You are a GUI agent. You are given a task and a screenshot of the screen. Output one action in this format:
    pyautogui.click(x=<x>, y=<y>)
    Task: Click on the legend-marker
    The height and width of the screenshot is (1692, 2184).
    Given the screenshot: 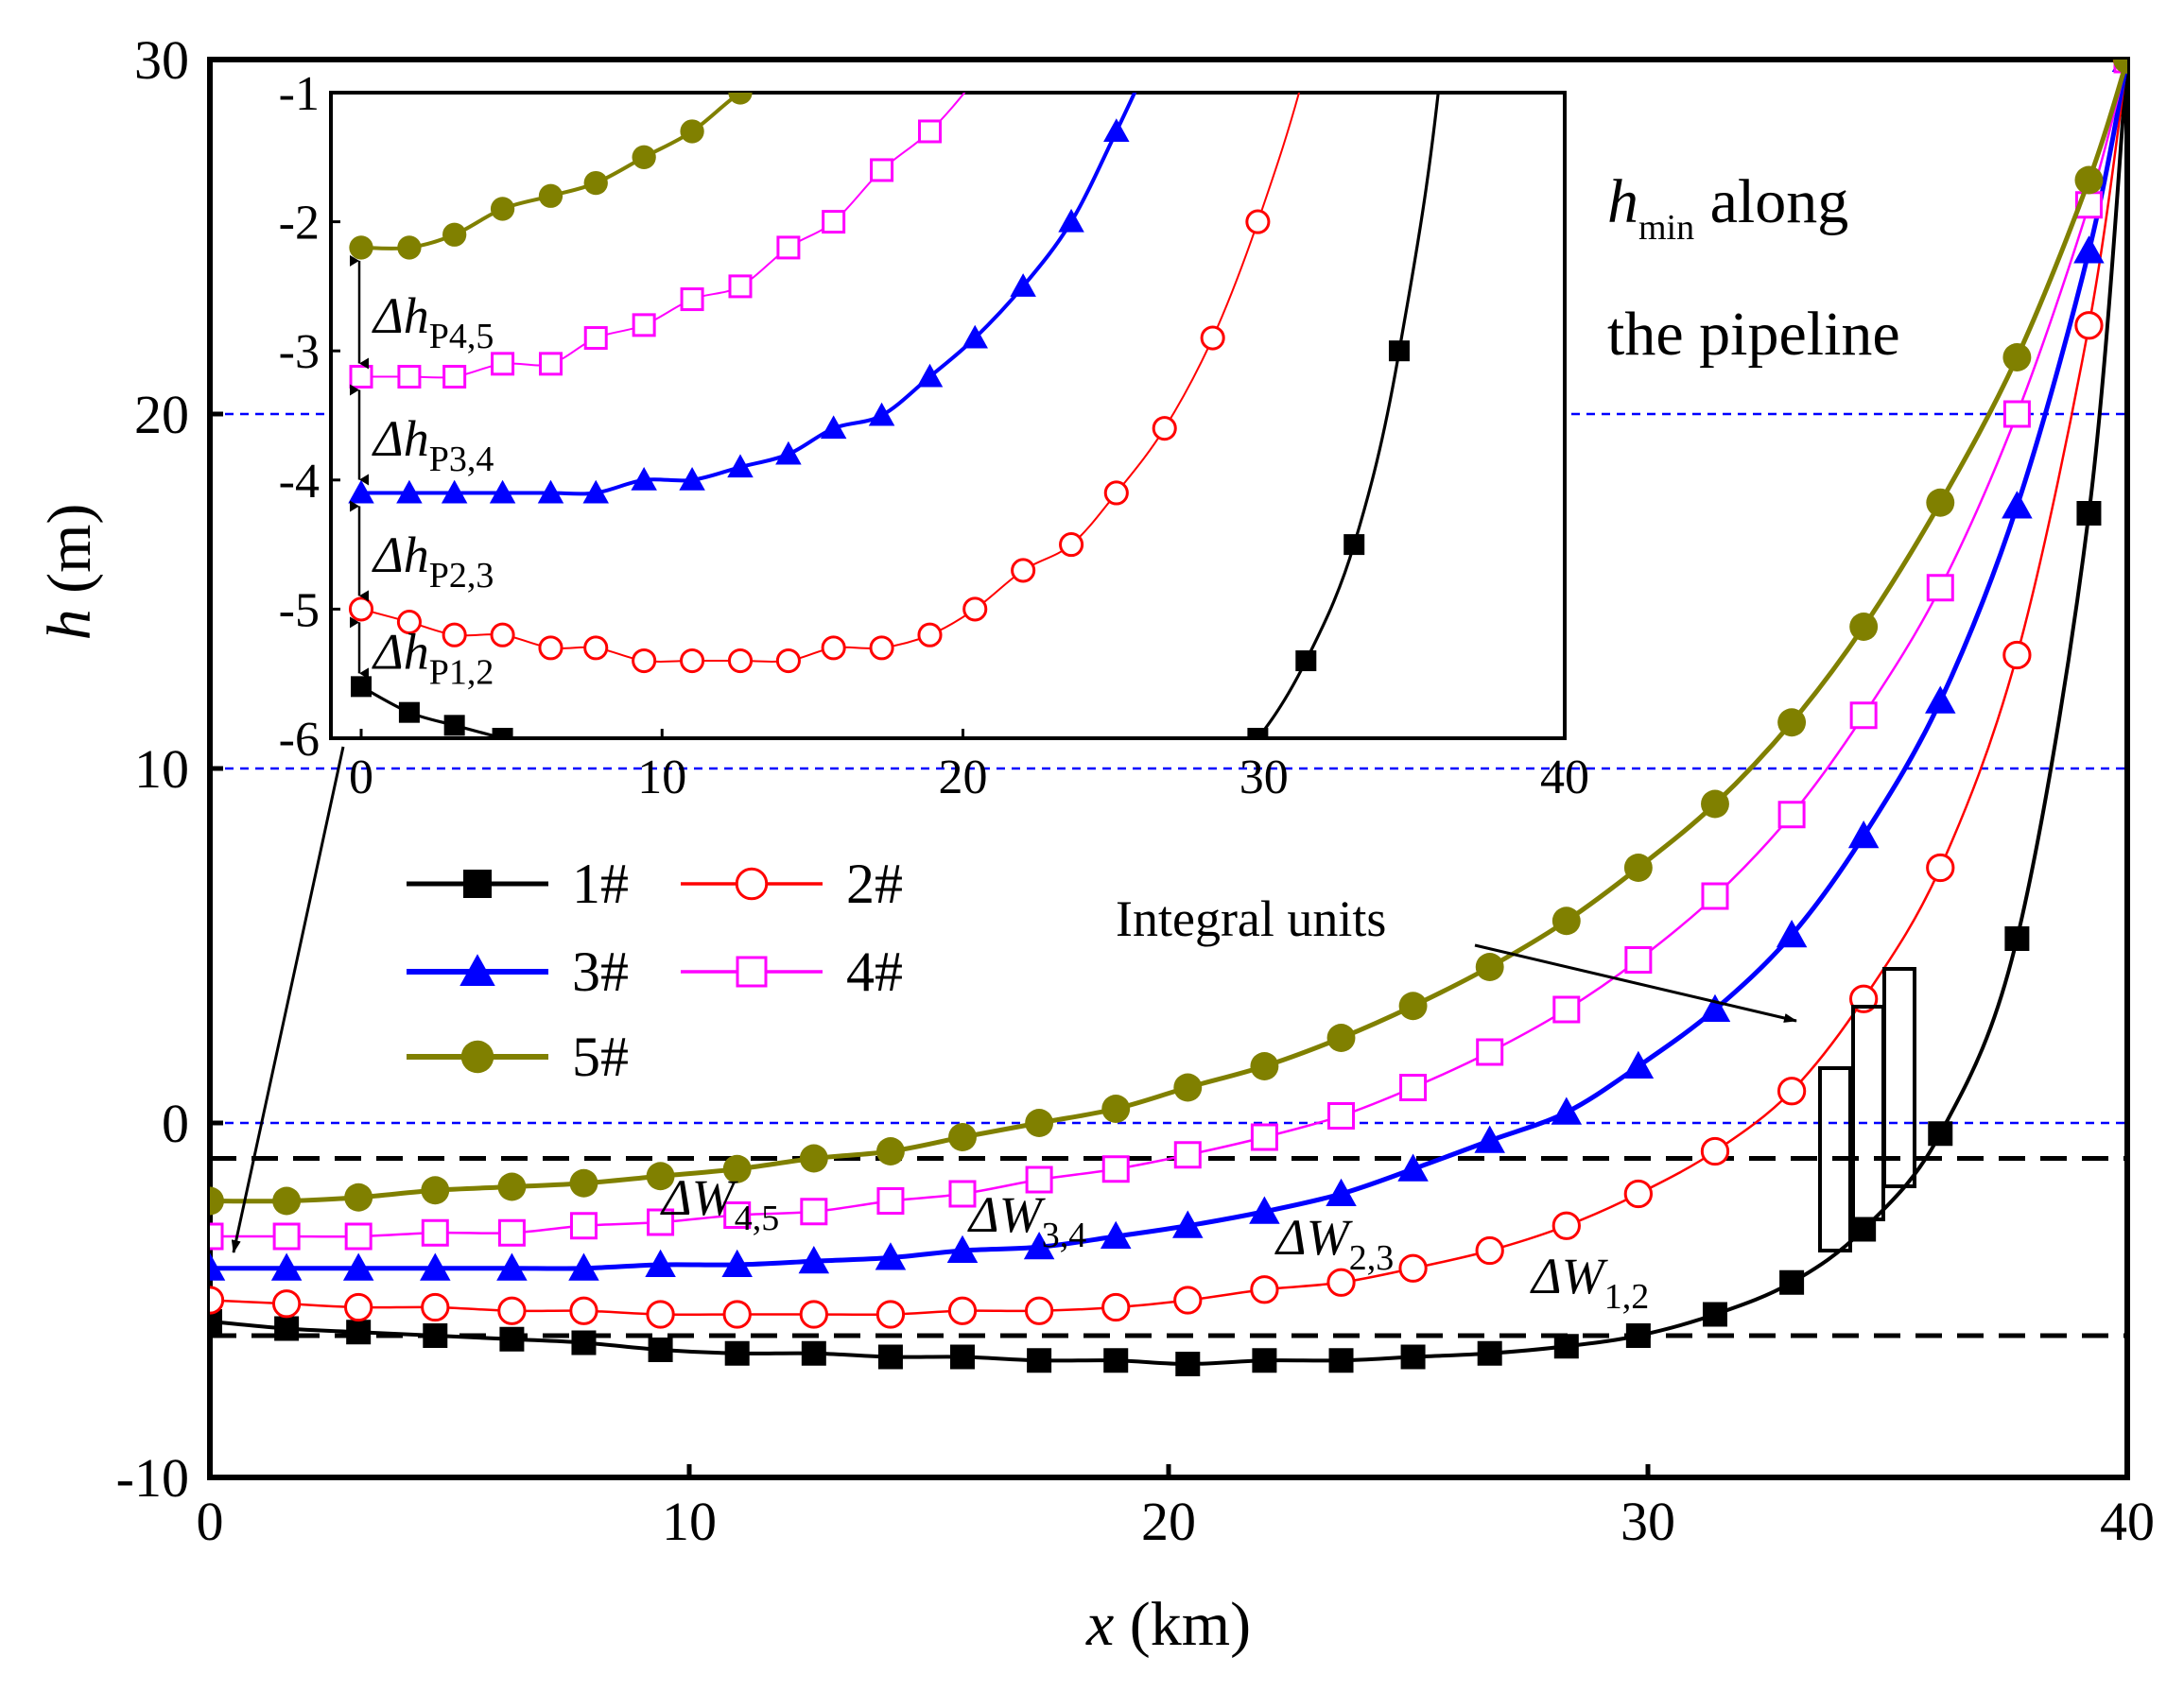 What is the action you would take?
    pyautogui.click(x=477, y=970)
    